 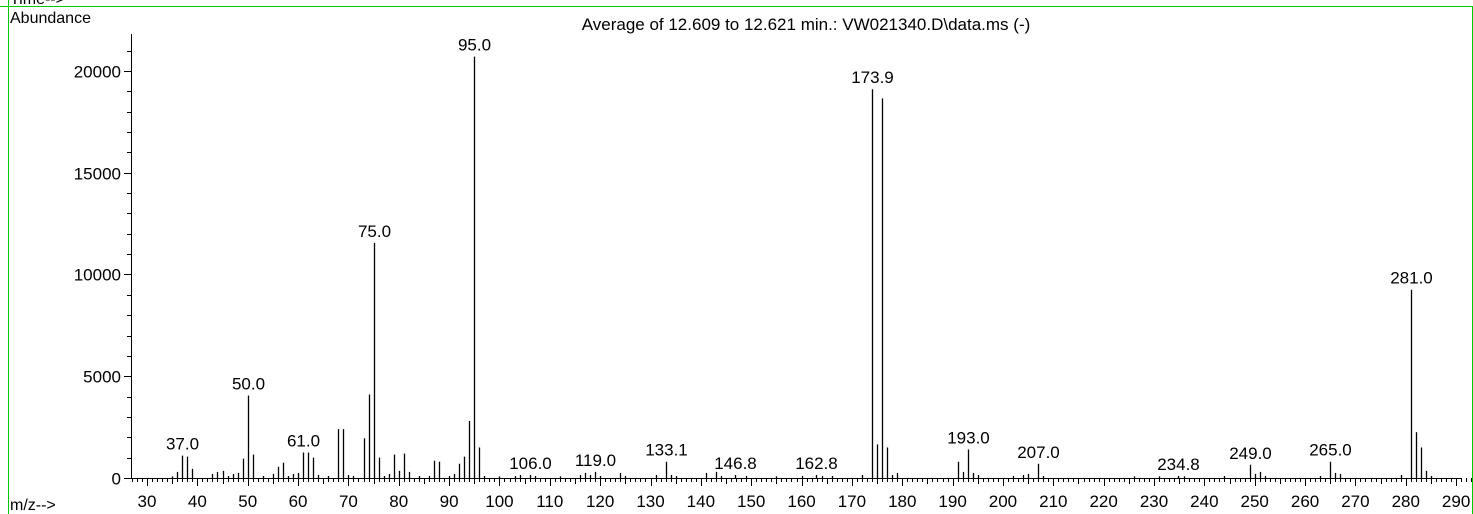 What do you see at coordinates (374, 231) in the screenshot?
I see `peak-label: 75.0` at bounding box center [374, 231].